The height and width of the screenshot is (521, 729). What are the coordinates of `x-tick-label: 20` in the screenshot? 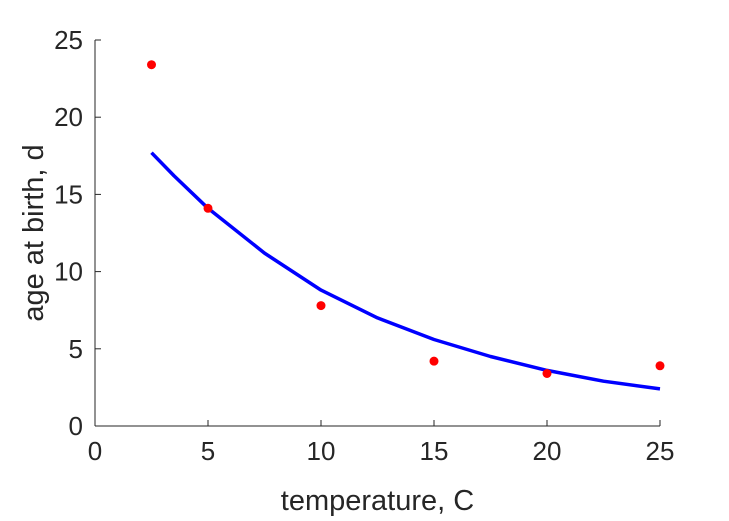 It's located at (547, 451).